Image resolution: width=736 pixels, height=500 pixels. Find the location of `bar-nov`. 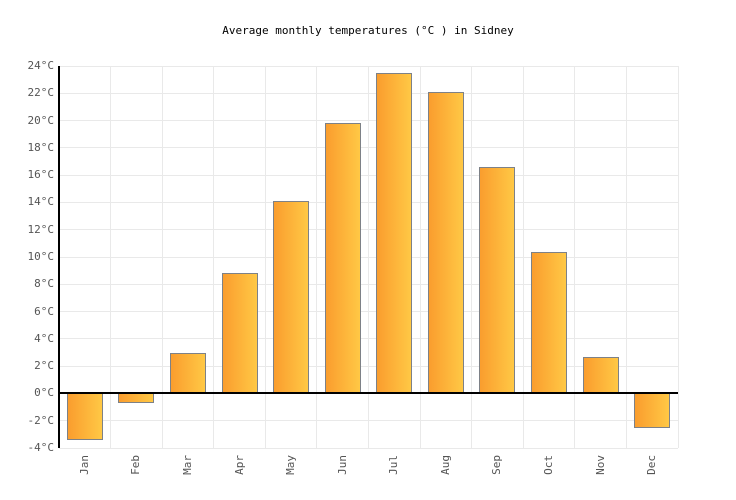

bar-nov is located at coordinates (600, 375).